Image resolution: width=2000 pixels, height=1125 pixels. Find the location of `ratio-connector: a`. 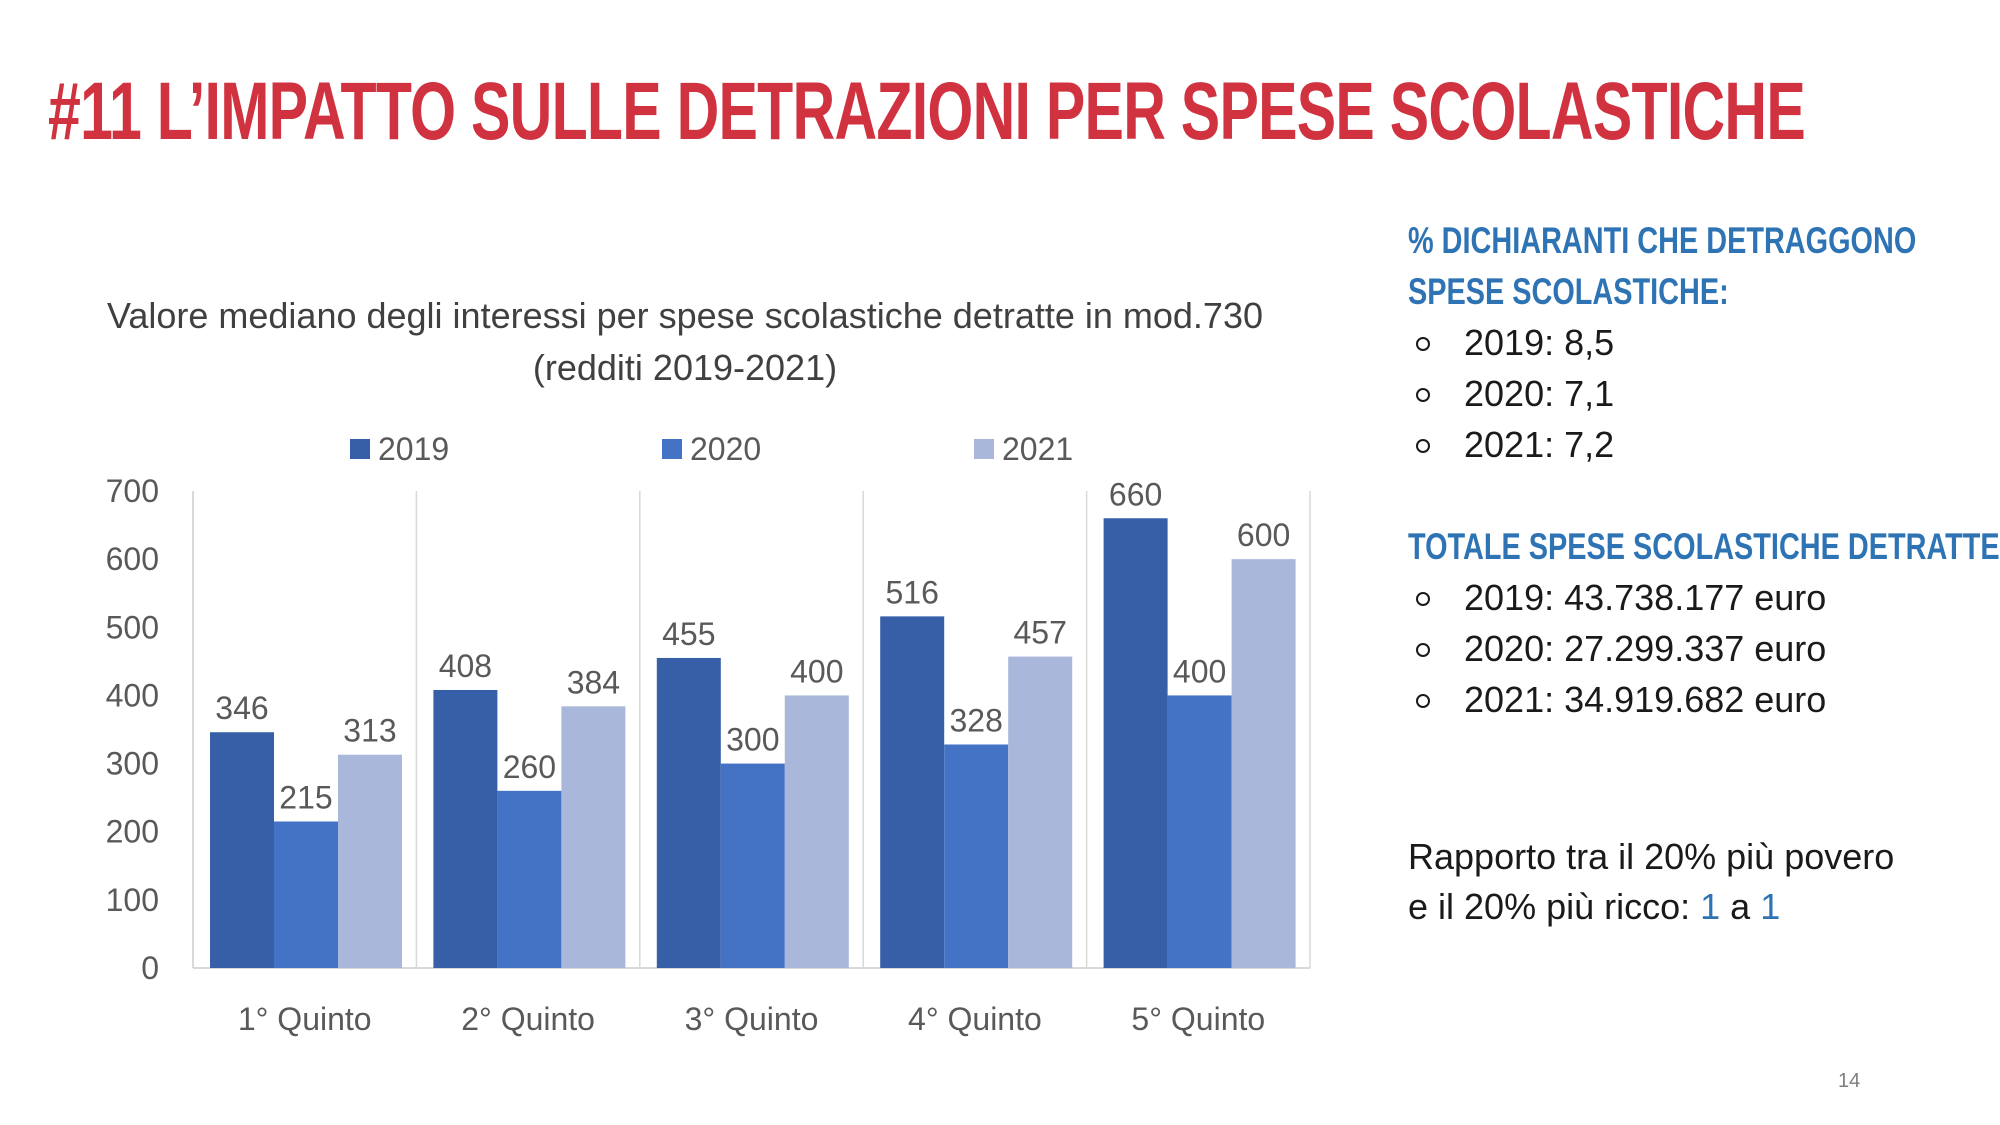

ratio-connector: a is located at coordinates (1740, 906).